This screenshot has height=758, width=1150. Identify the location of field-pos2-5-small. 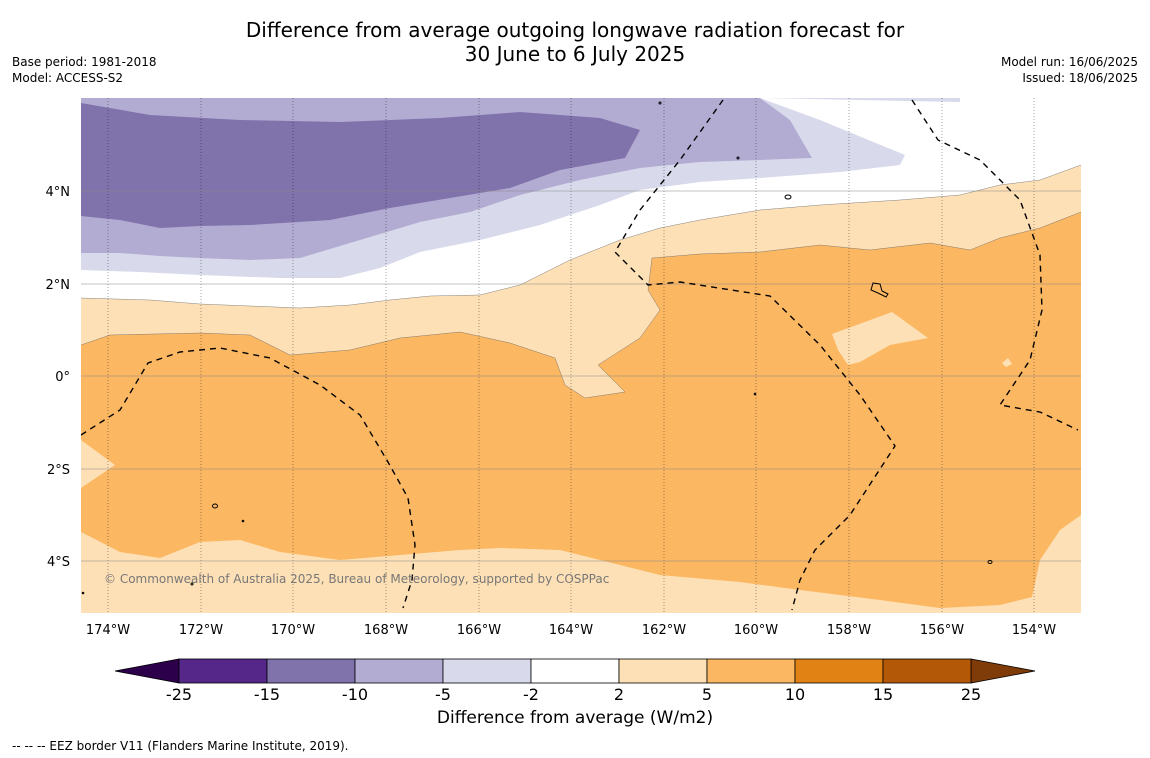
(1007, 362).